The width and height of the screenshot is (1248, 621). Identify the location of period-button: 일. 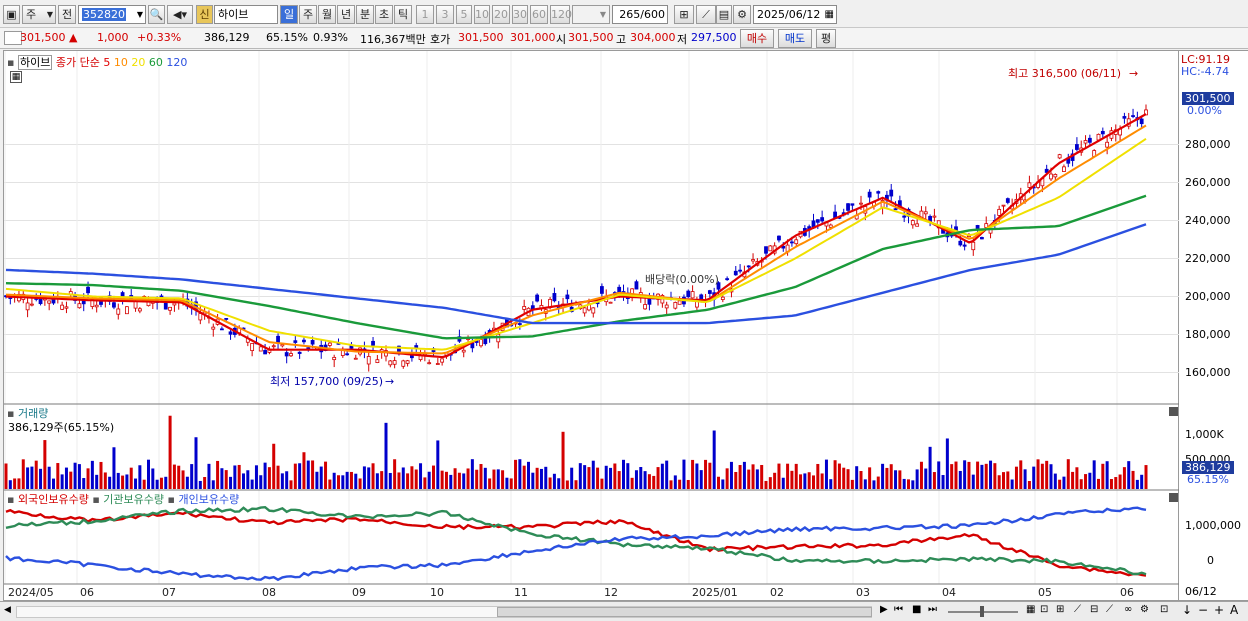
(289, 14).